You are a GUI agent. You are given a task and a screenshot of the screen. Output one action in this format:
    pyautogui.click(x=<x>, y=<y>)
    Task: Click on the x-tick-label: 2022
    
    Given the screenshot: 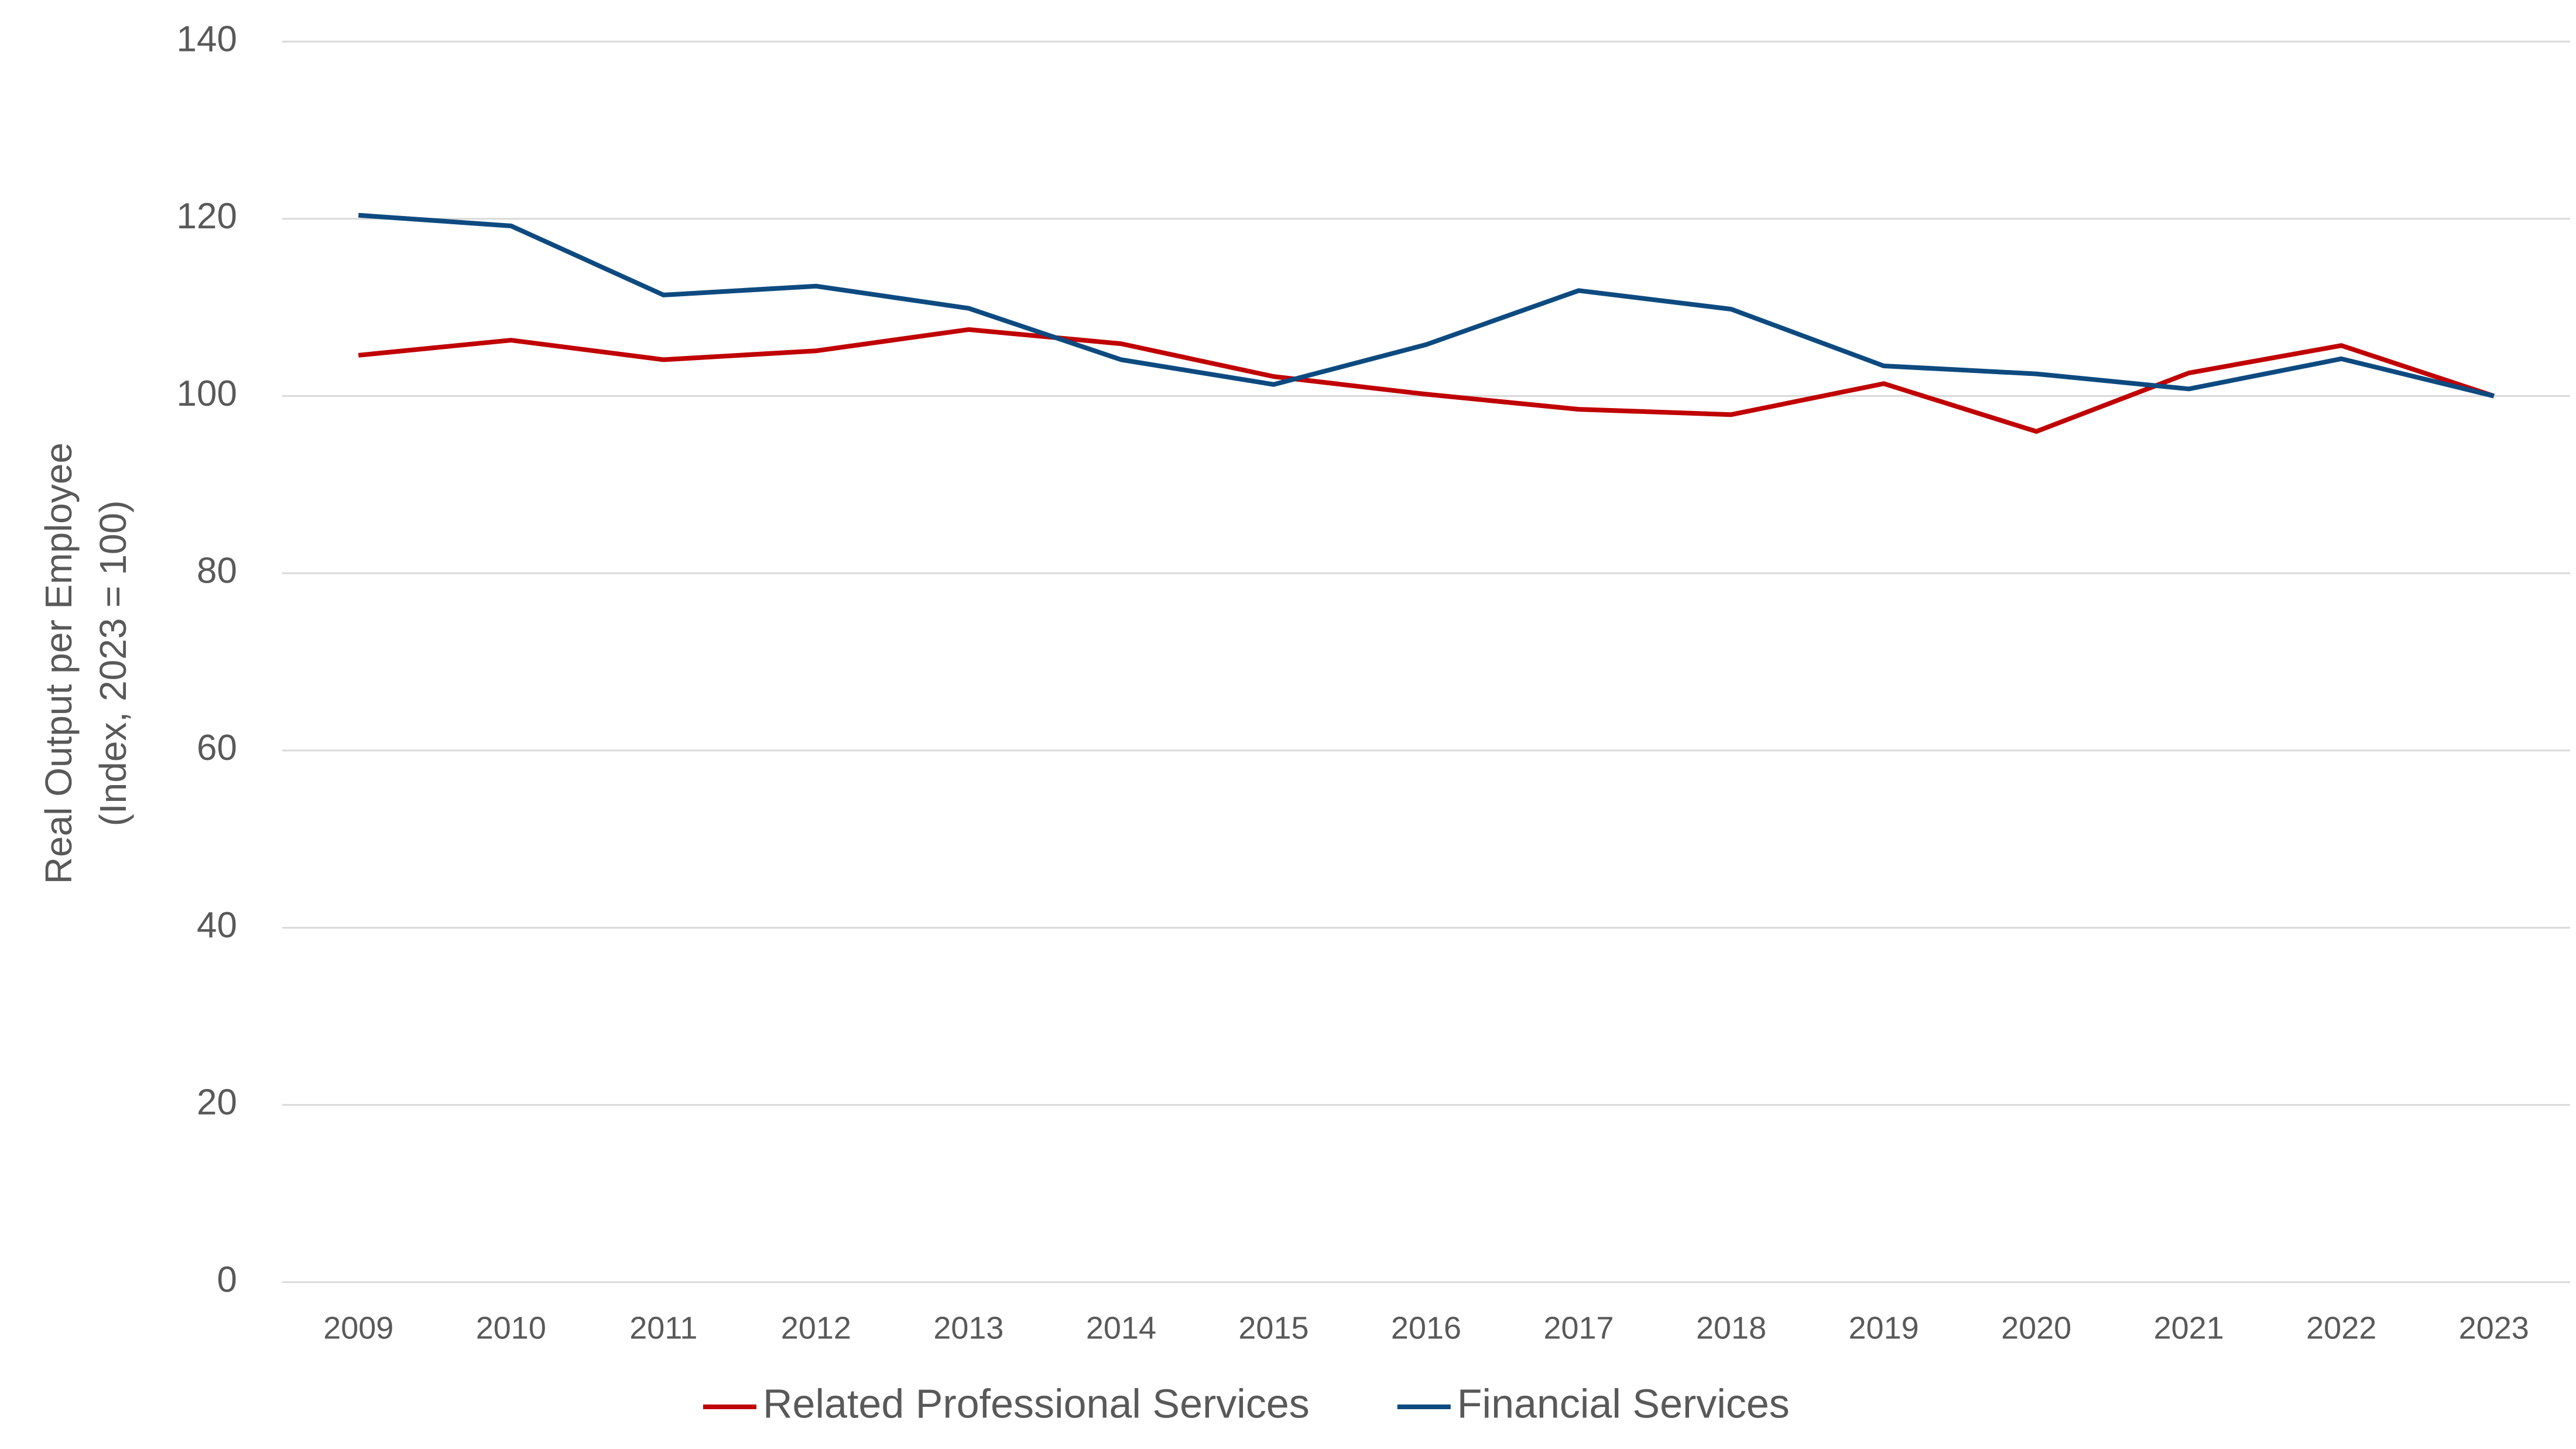 What is the action you would take?
    pyautogui.click(x=2341, y=1327)
    